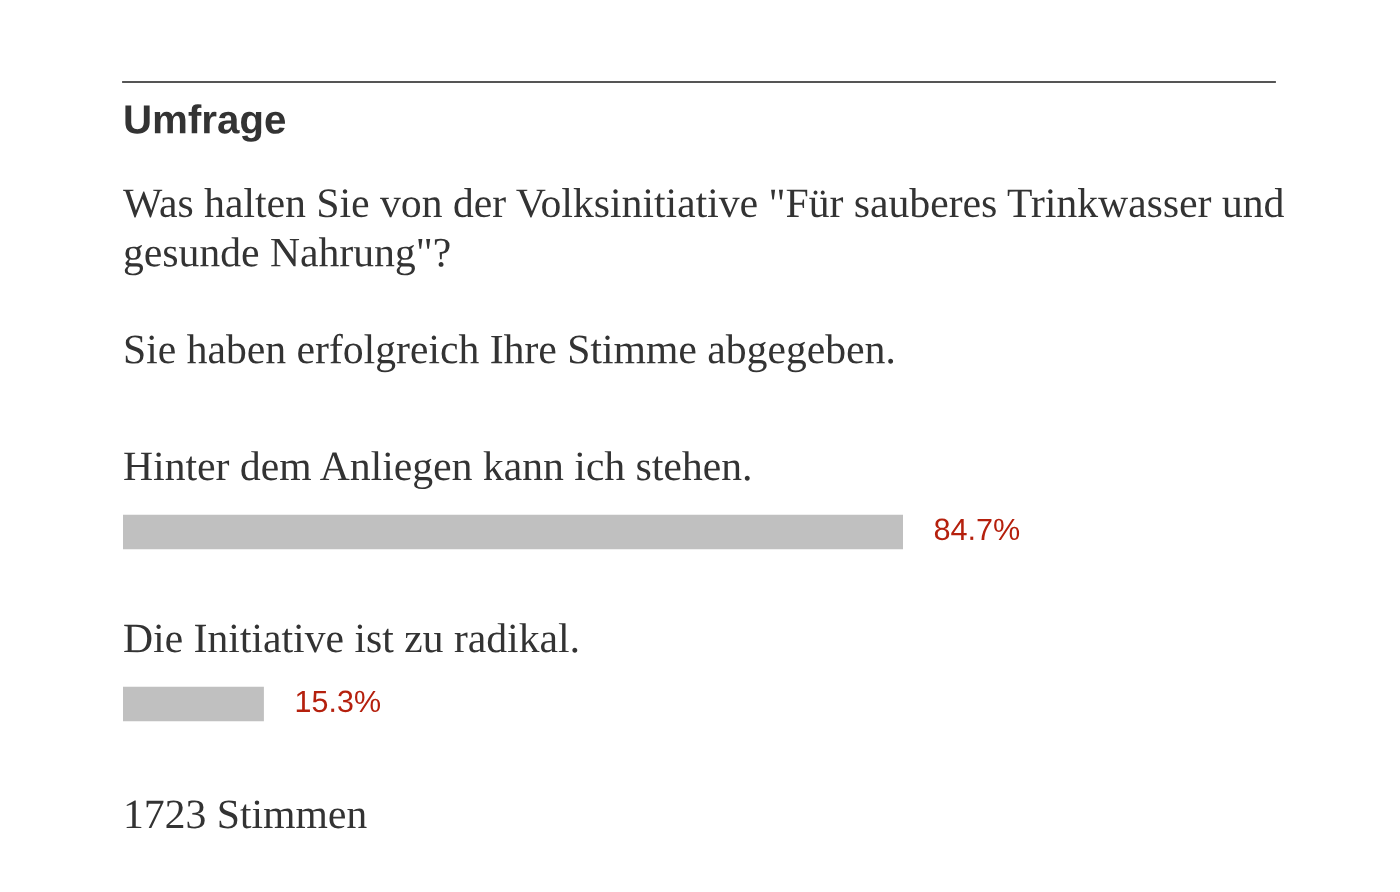  I want to click on data-label: 84.7%, so click(977, 529).